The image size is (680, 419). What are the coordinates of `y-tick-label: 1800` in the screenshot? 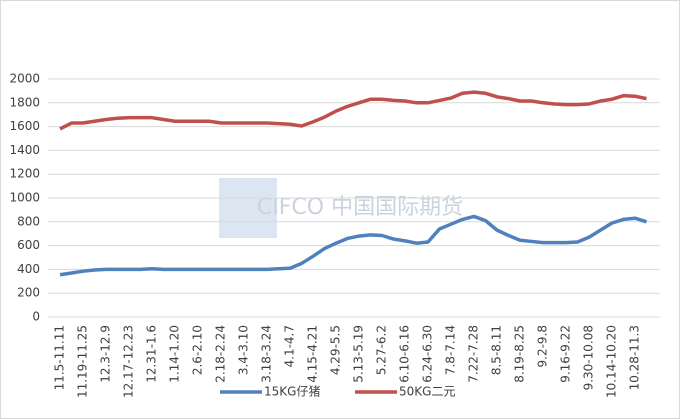 It's located at (24, 102).